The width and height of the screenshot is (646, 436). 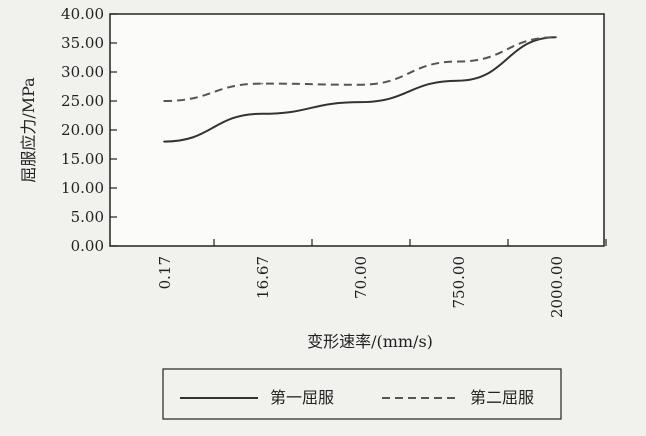 I want to click on x-tick-label: 2000.00, so click(x=557, y=287).